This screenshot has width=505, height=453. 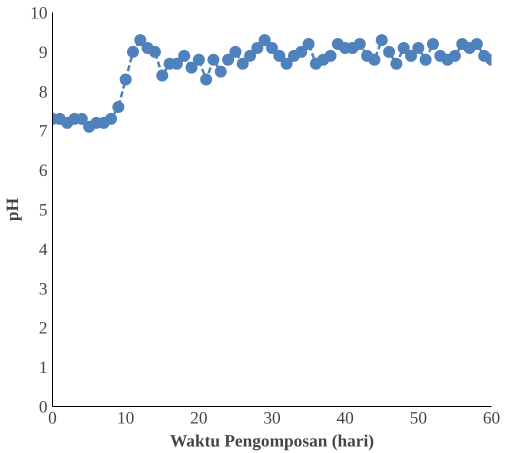 What do you see at coordinates (43, 288) in the screenshot?
I see `y-tick-label: 3` at bounding box center [43, 288].